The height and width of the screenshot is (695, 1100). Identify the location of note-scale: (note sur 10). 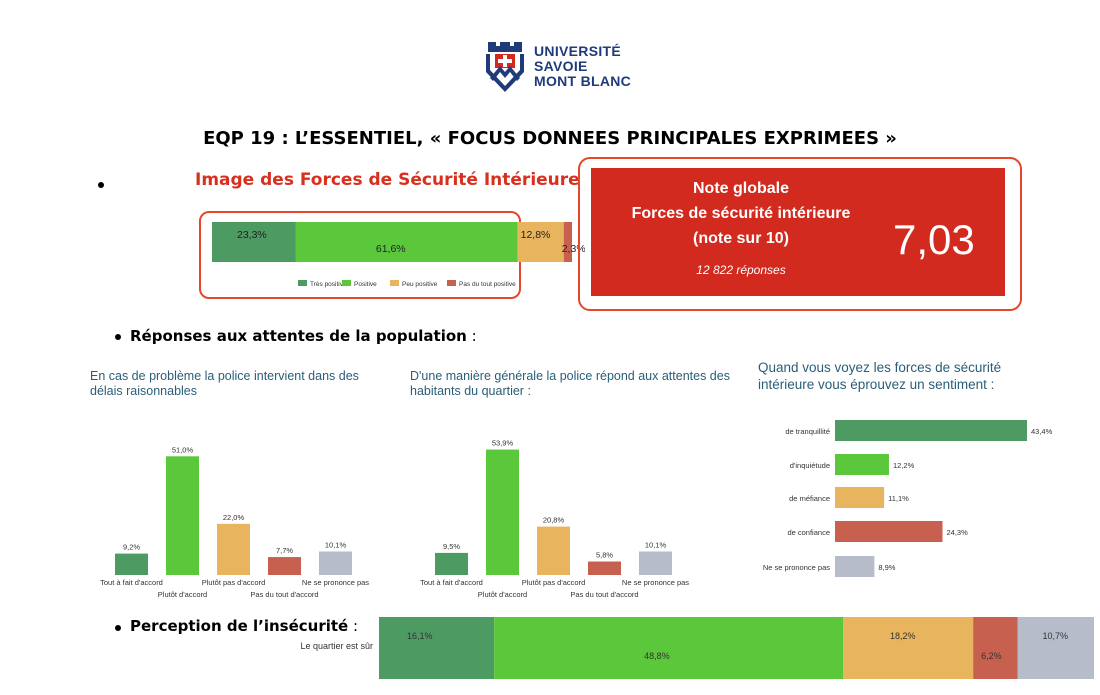
(740, 238).